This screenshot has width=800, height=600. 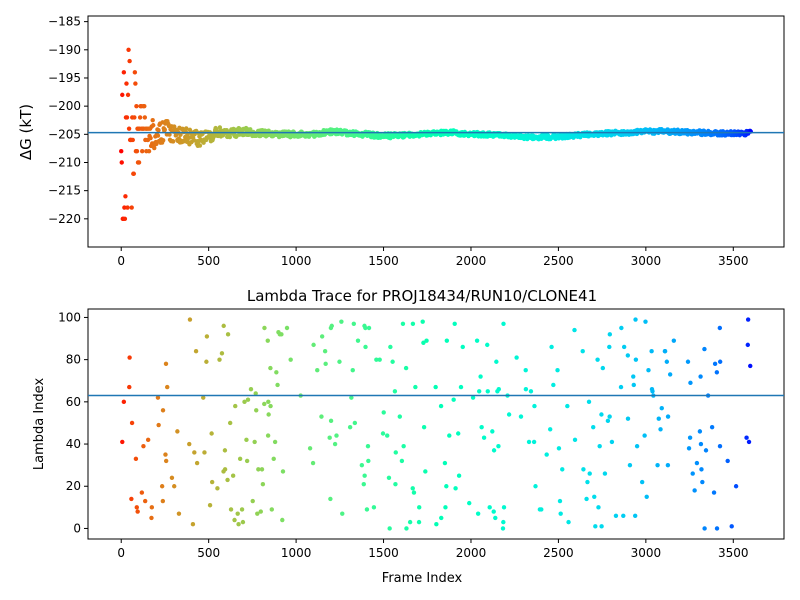 I want to click on lambda-trace-title: Lambda Trace for PROJ18434/RUN10/CLONE41, so click(x=422, y=296).